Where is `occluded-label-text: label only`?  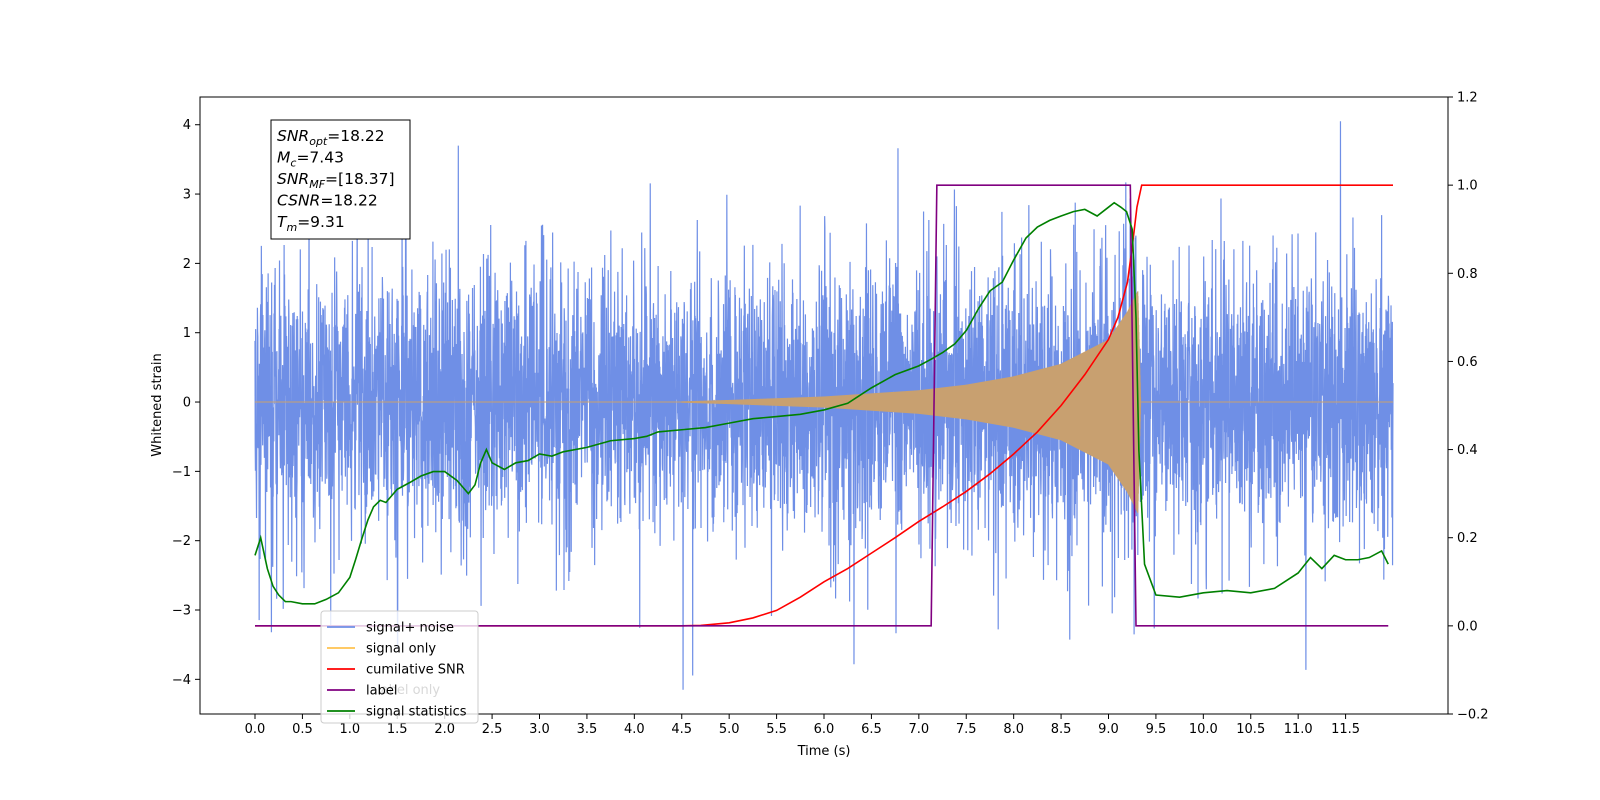
occluded-label-text: label only is located at coordinates (408, 690).